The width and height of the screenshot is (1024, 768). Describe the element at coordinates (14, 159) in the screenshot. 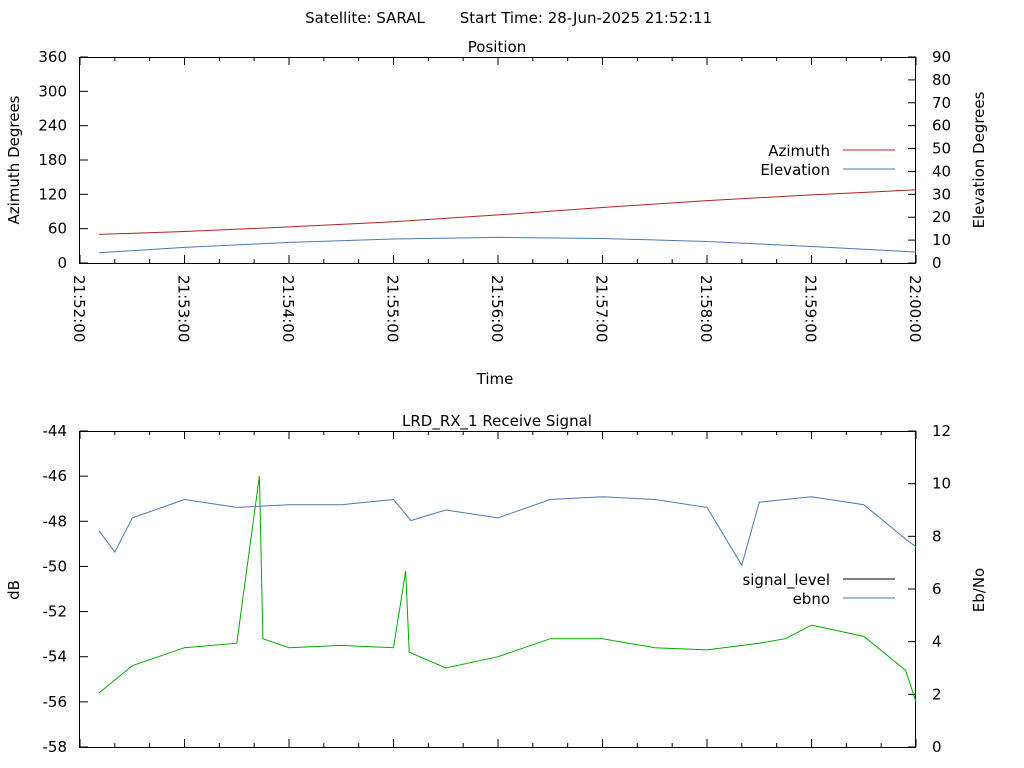

I see `position-y-axis-title: Azimuth Degrees` at that location.